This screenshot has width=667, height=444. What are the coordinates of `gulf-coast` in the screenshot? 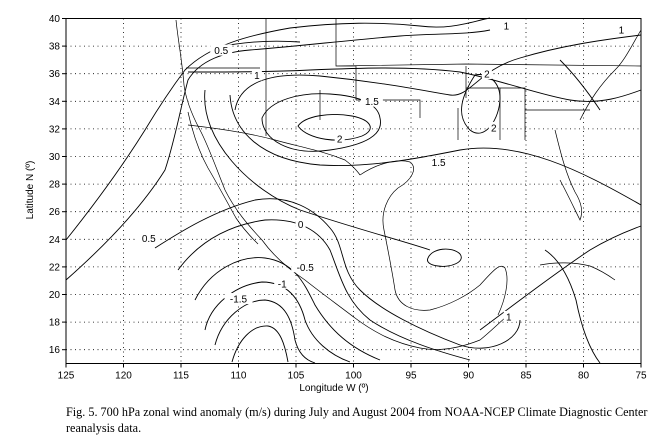 It's located at (433, 238).